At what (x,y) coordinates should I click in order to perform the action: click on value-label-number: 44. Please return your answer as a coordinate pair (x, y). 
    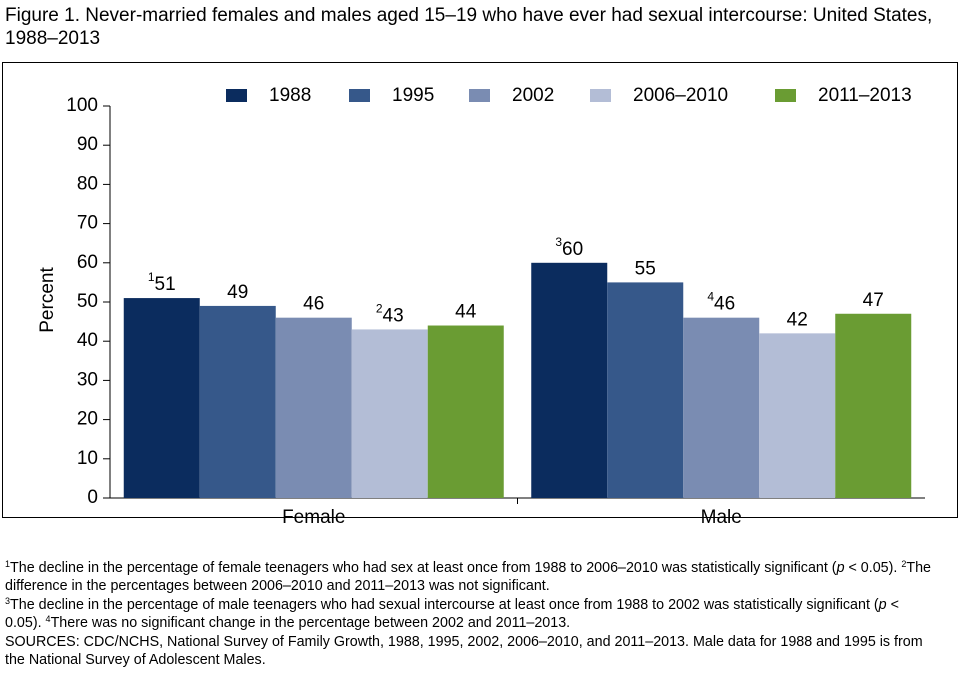
    Looking at the image, I should click on (466, 312).